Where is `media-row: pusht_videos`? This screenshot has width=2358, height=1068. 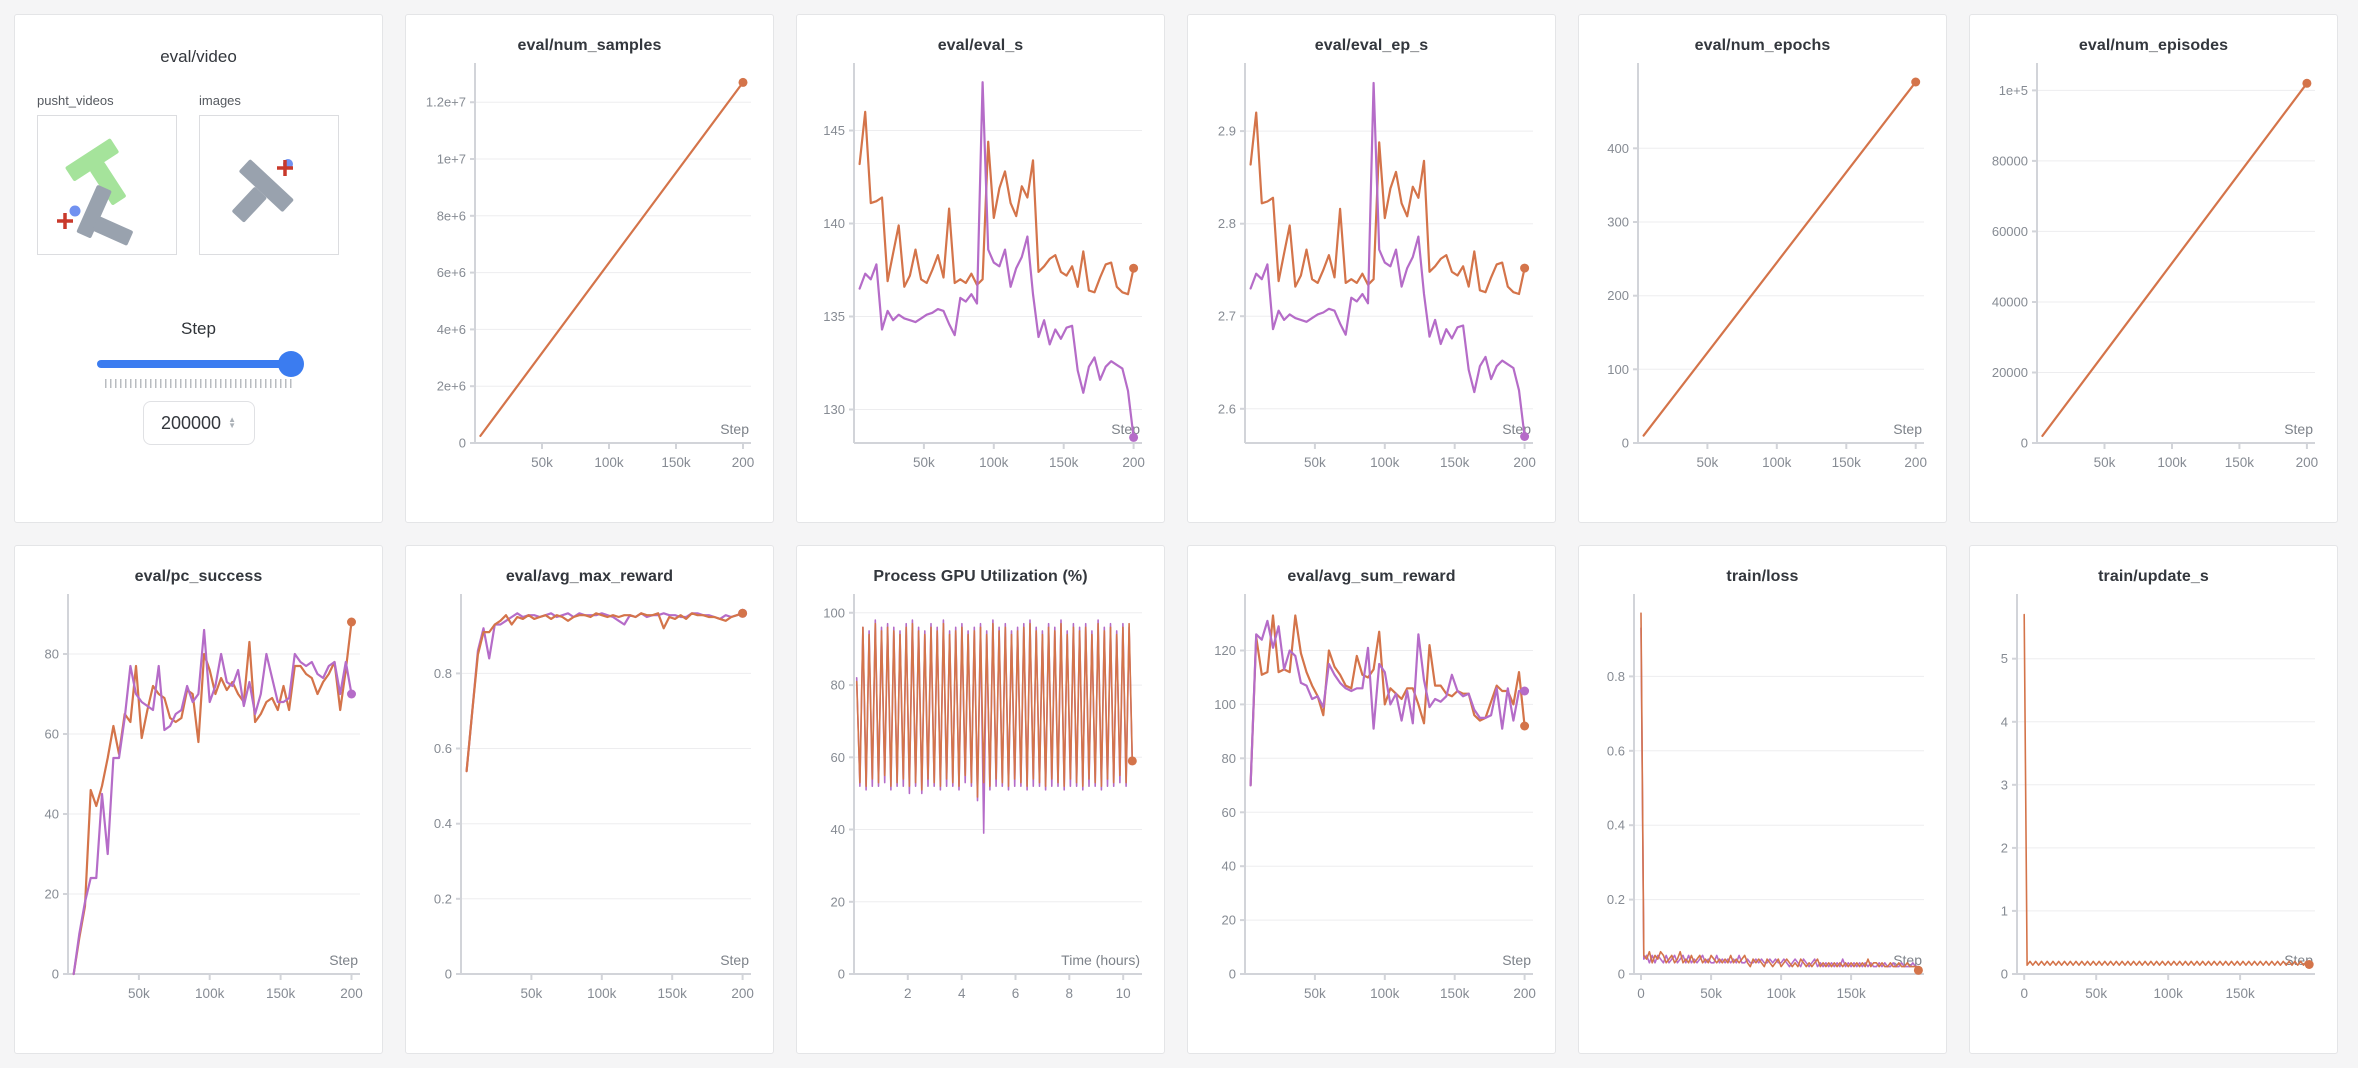 media-row: pusht_videos is located at coordinates (198, 161).